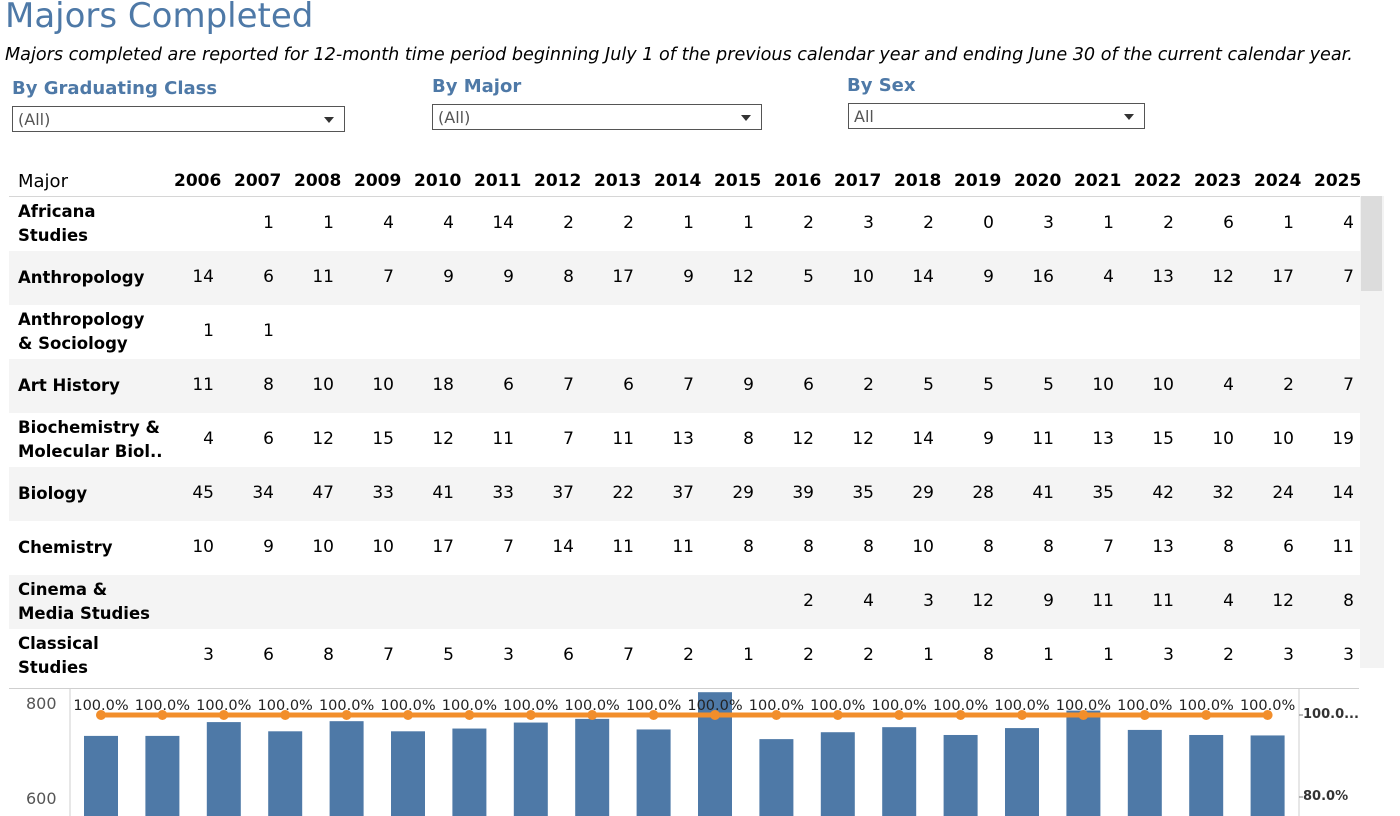  Describe the element at coordinates (864, 116) in the screenshot. I see `sex-value: All` at that location.